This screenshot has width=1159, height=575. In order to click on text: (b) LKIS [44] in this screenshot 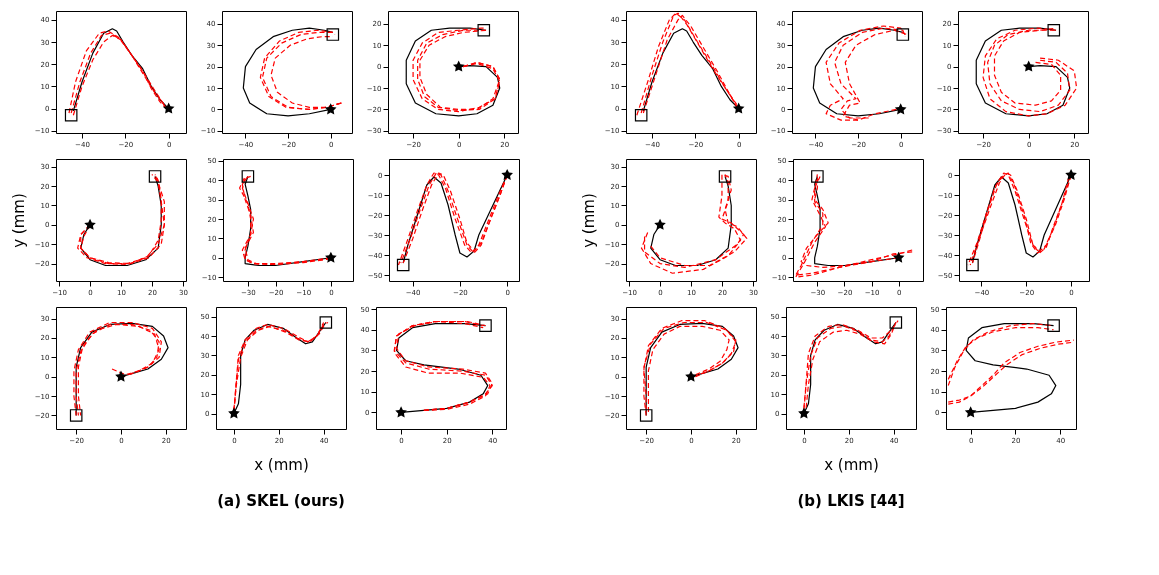, I will do `click(851, 501)`.